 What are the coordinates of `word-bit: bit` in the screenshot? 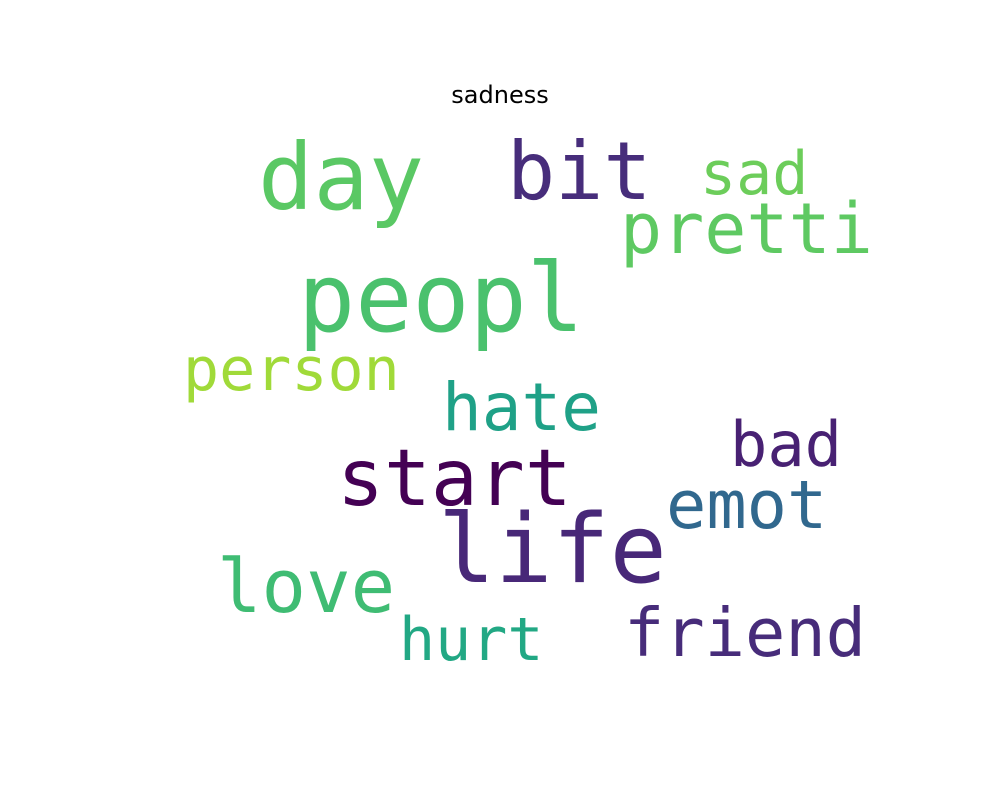 It's located at (579, 171).